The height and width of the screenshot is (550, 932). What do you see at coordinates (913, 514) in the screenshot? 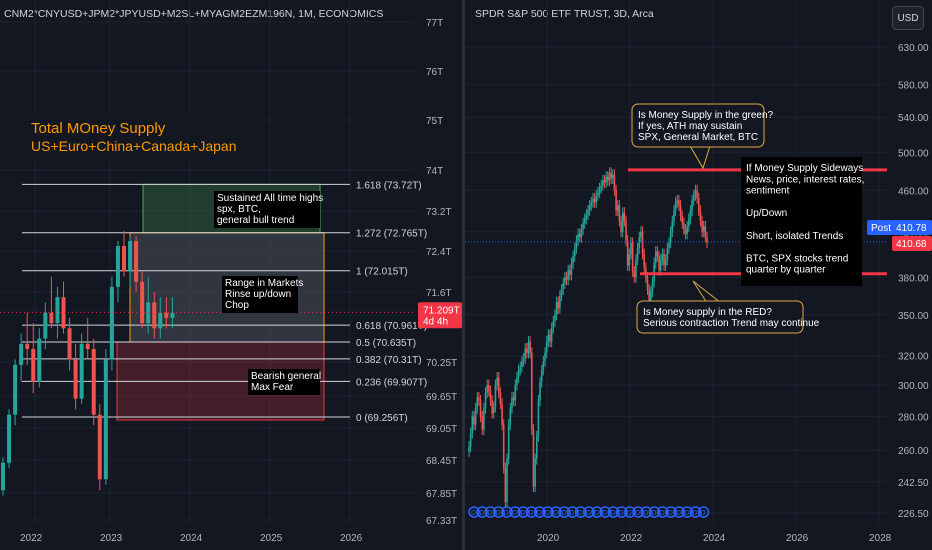
I see `y-tick-label: 226.50` at bounding box center [913, 514].